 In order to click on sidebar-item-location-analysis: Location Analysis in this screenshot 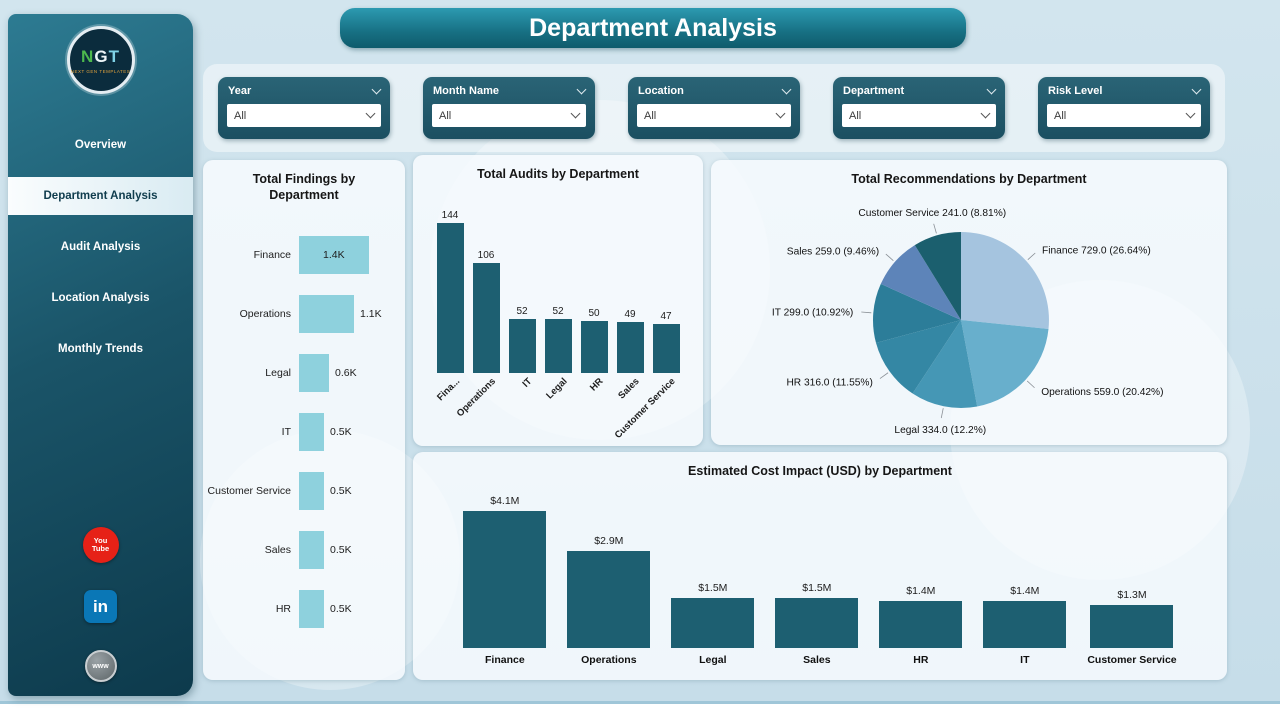, I will do `click(100, 298)`.